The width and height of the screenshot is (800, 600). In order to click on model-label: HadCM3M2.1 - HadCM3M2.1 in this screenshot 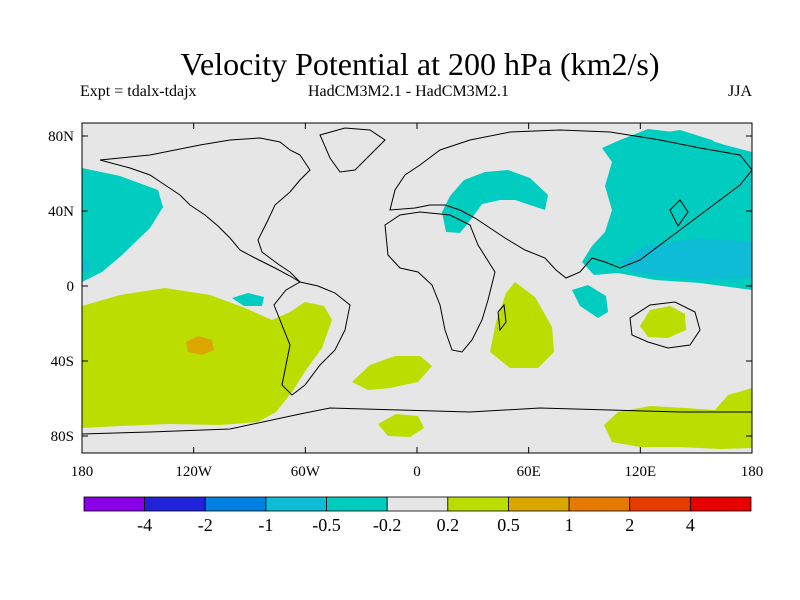, I will do `click(408, 91)`.